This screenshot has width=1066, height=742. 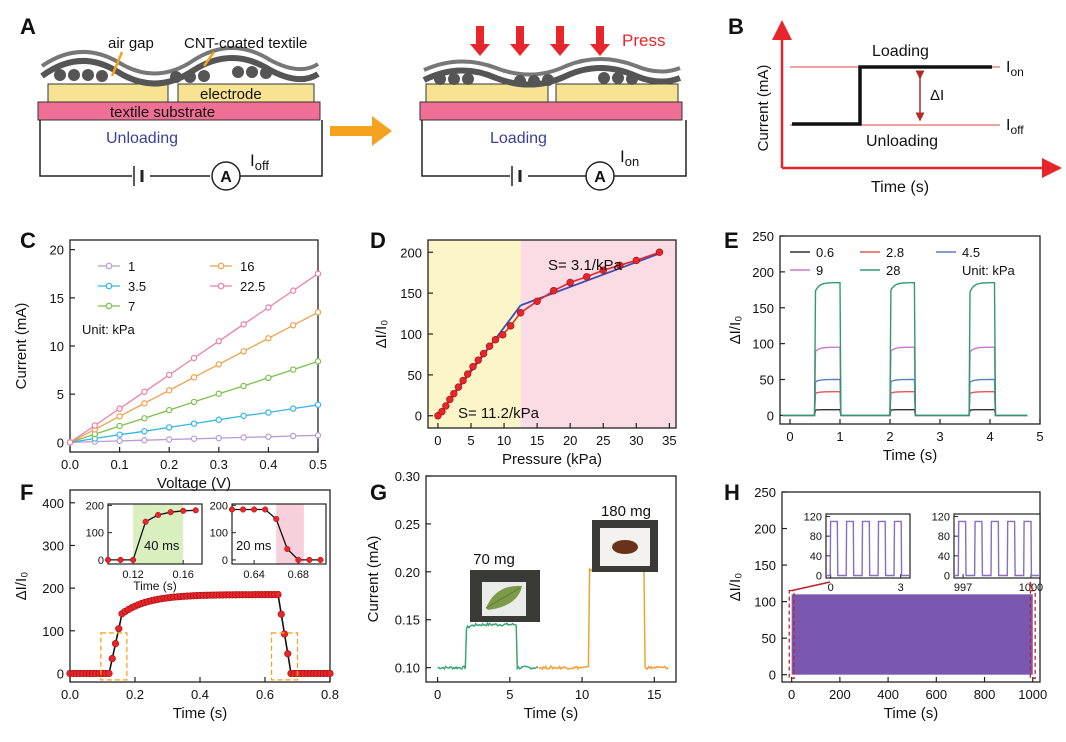 I want to click on y-tick-label: 40, so click(x=944, y=557).